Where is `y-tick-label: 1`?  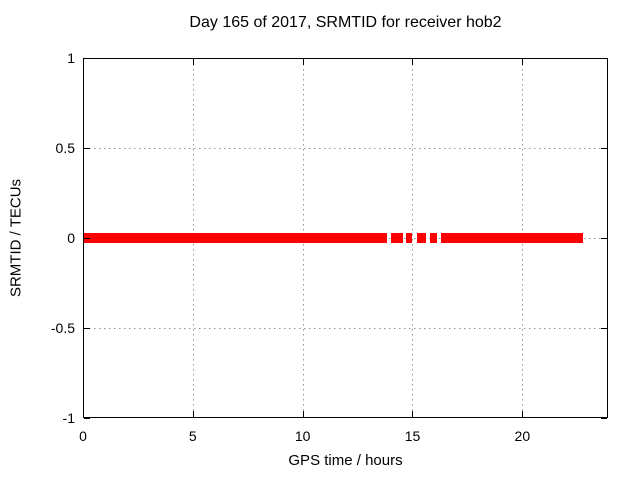 y-tick-label: 1 is located at coordinates (71, 58).